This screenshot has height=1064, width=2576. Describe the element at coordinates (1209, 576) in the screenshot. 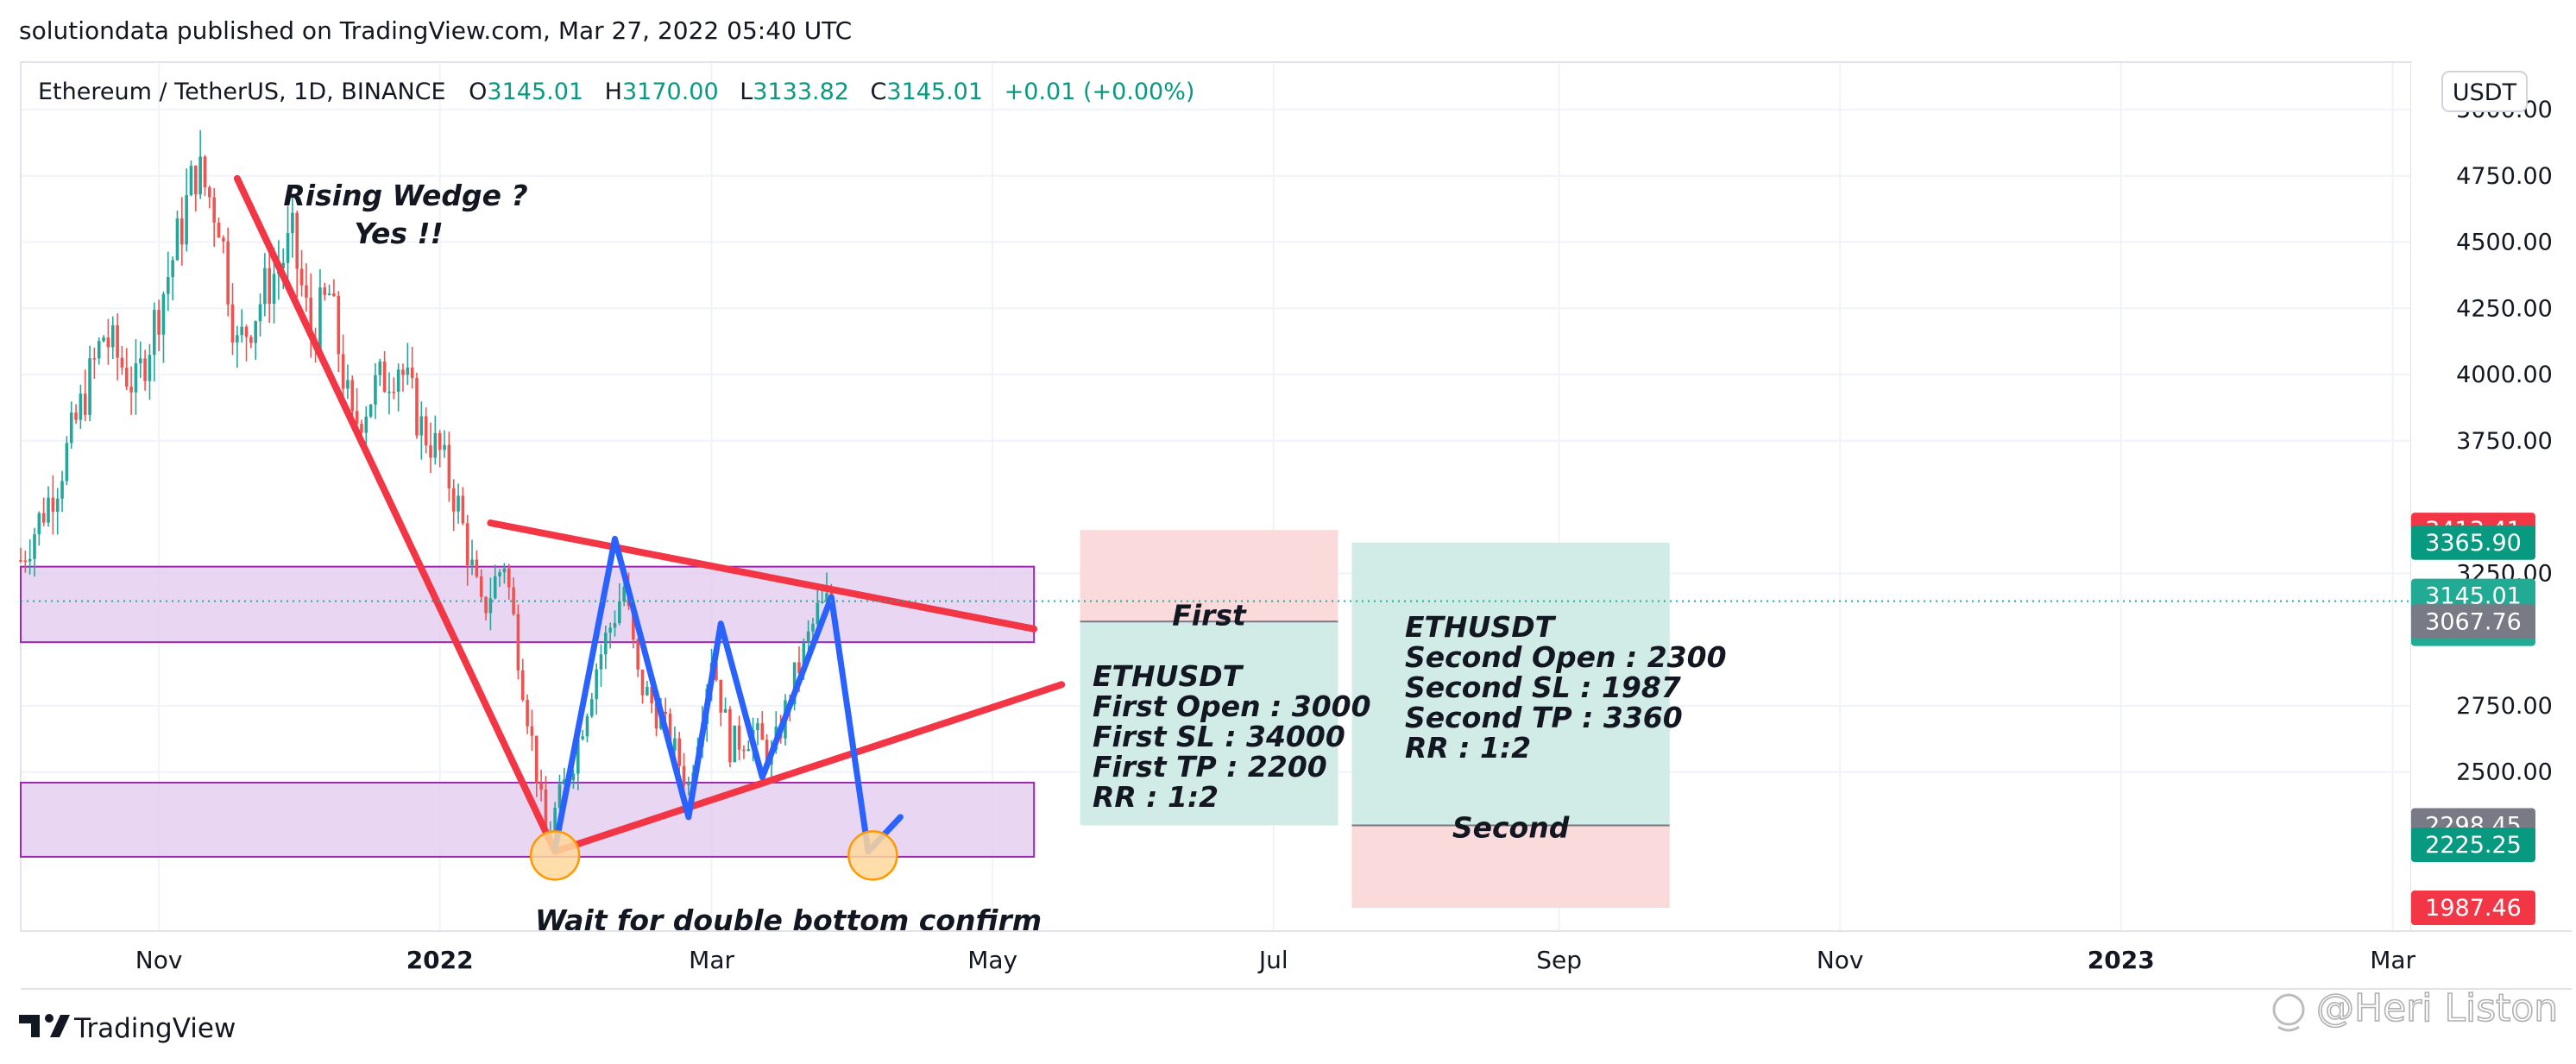

I see `position-stop-area` at that location.